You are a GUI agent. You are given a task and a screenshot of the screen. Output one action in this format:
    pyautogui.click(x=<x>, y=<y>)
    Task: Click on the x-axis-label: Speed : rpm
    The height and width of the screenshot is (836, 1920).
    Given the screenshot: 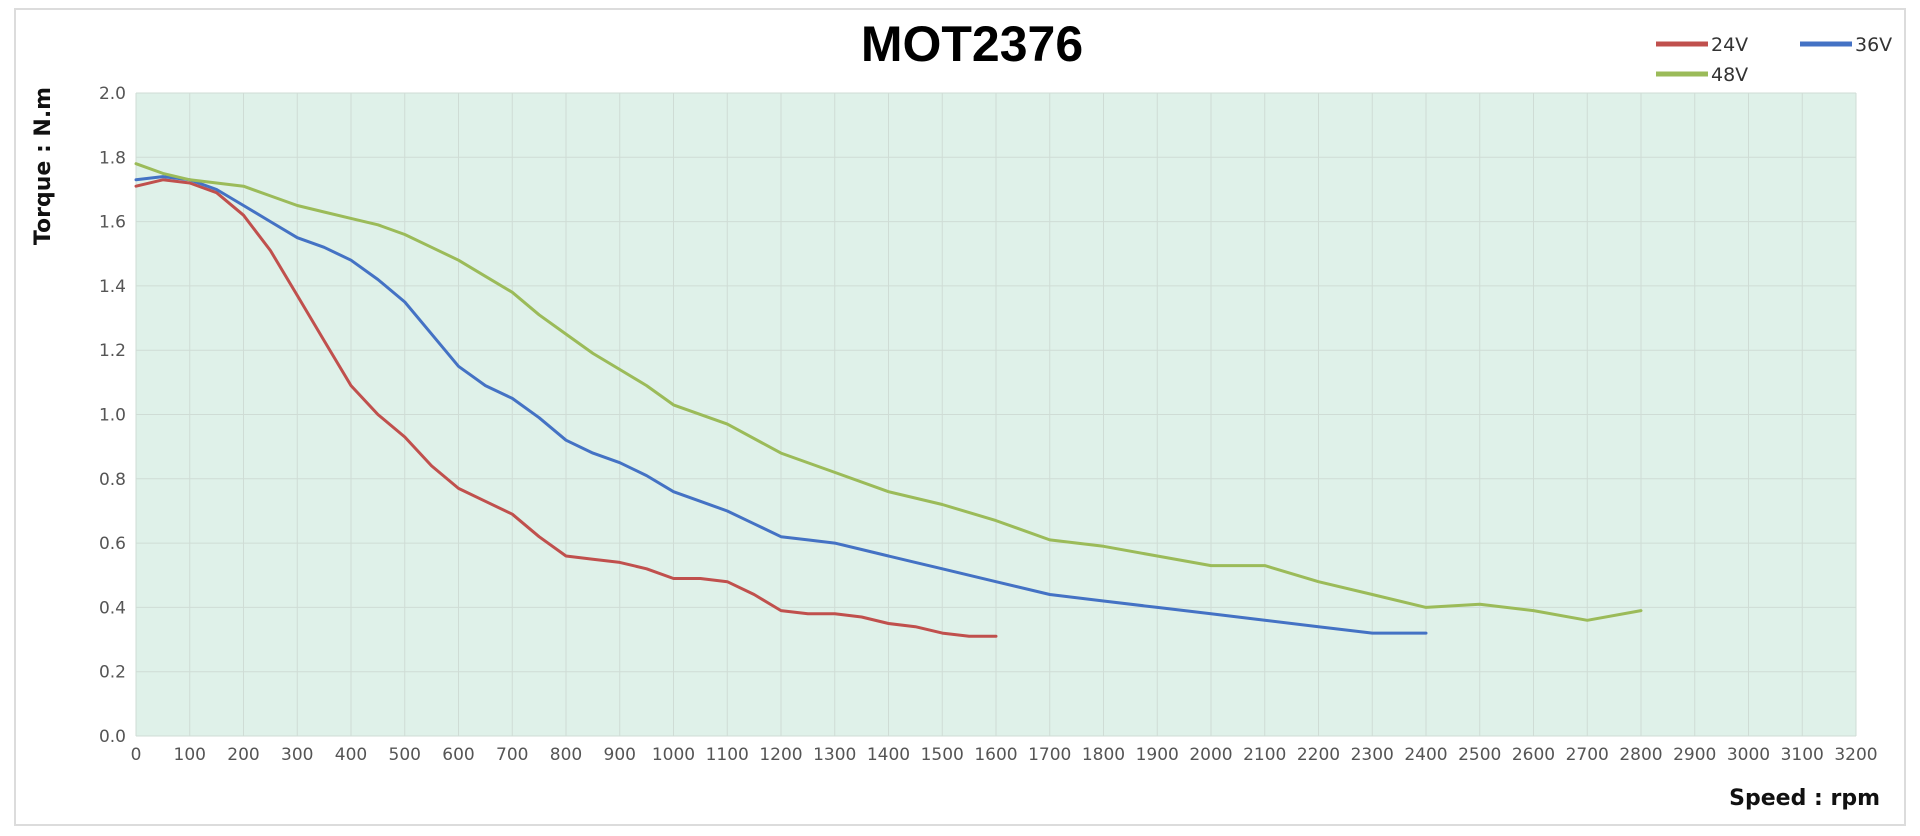 What is the action you would take?
    pyautogui.click(x=1804, y=798)
    